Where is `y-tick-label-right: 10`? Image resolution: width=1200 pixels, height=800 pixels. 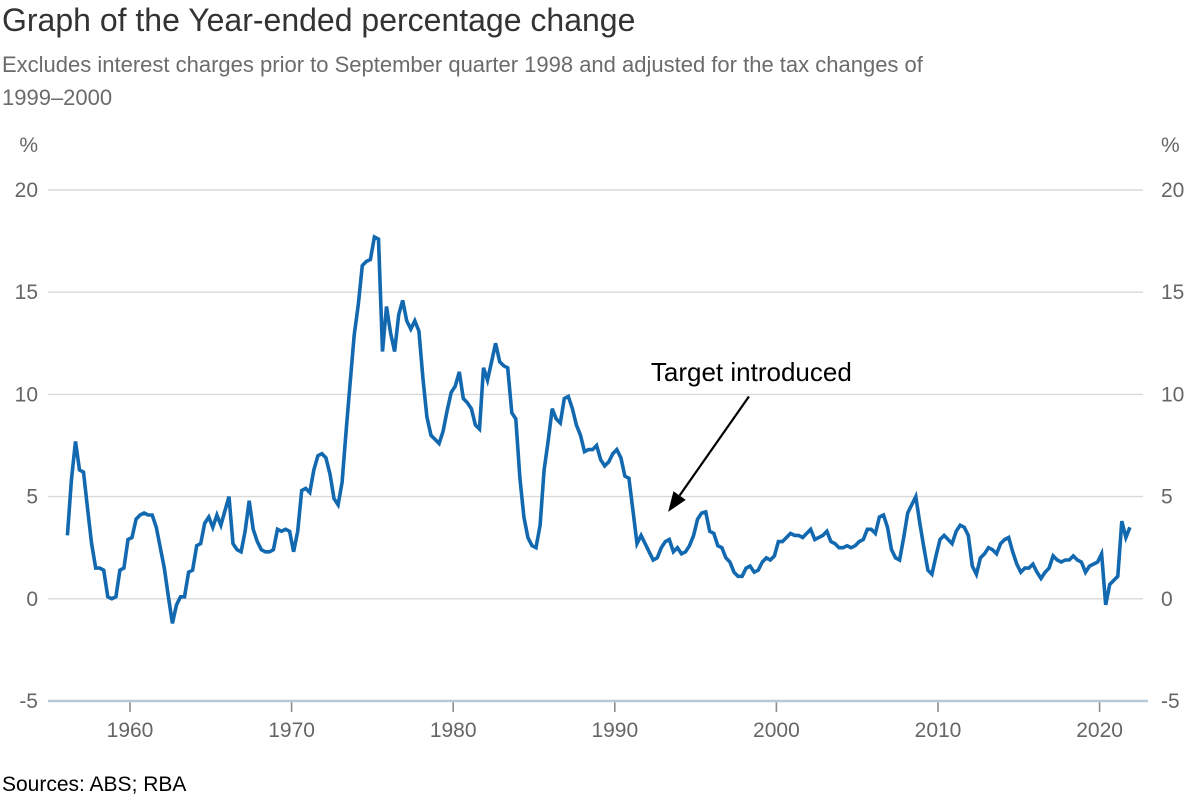 y-tick-label-right: 10 is located at coordinates (1172, 394).